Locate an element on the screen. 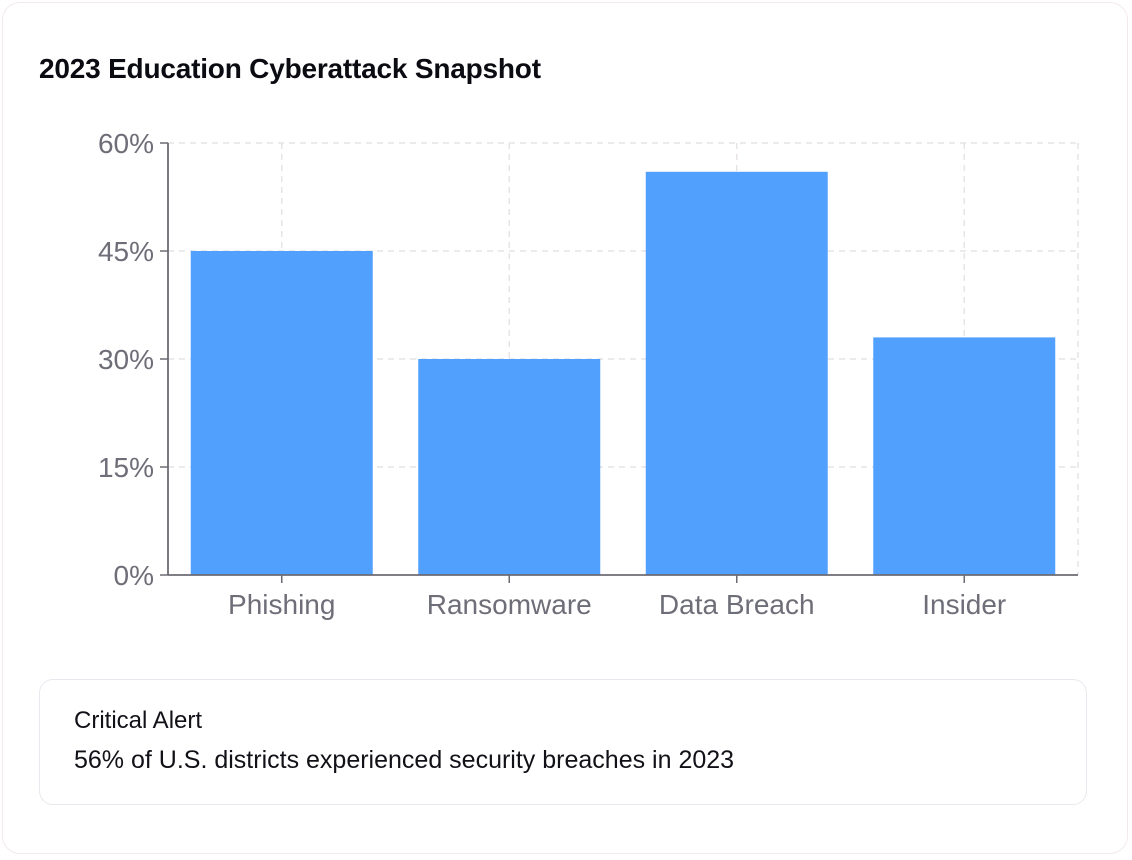  y-tick-label: 45% is located at coordinates (126, 251).